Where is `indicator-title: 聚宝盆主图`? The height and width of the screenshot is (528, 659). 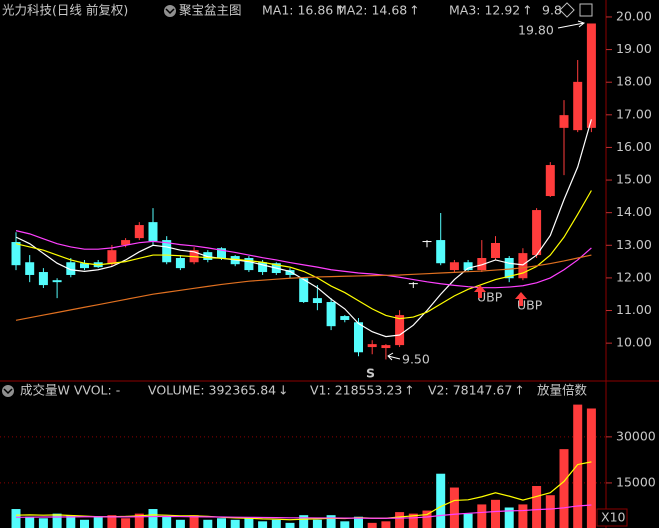
indicator-title: 聚宝盆主图 is located at coordinates (210, 10).